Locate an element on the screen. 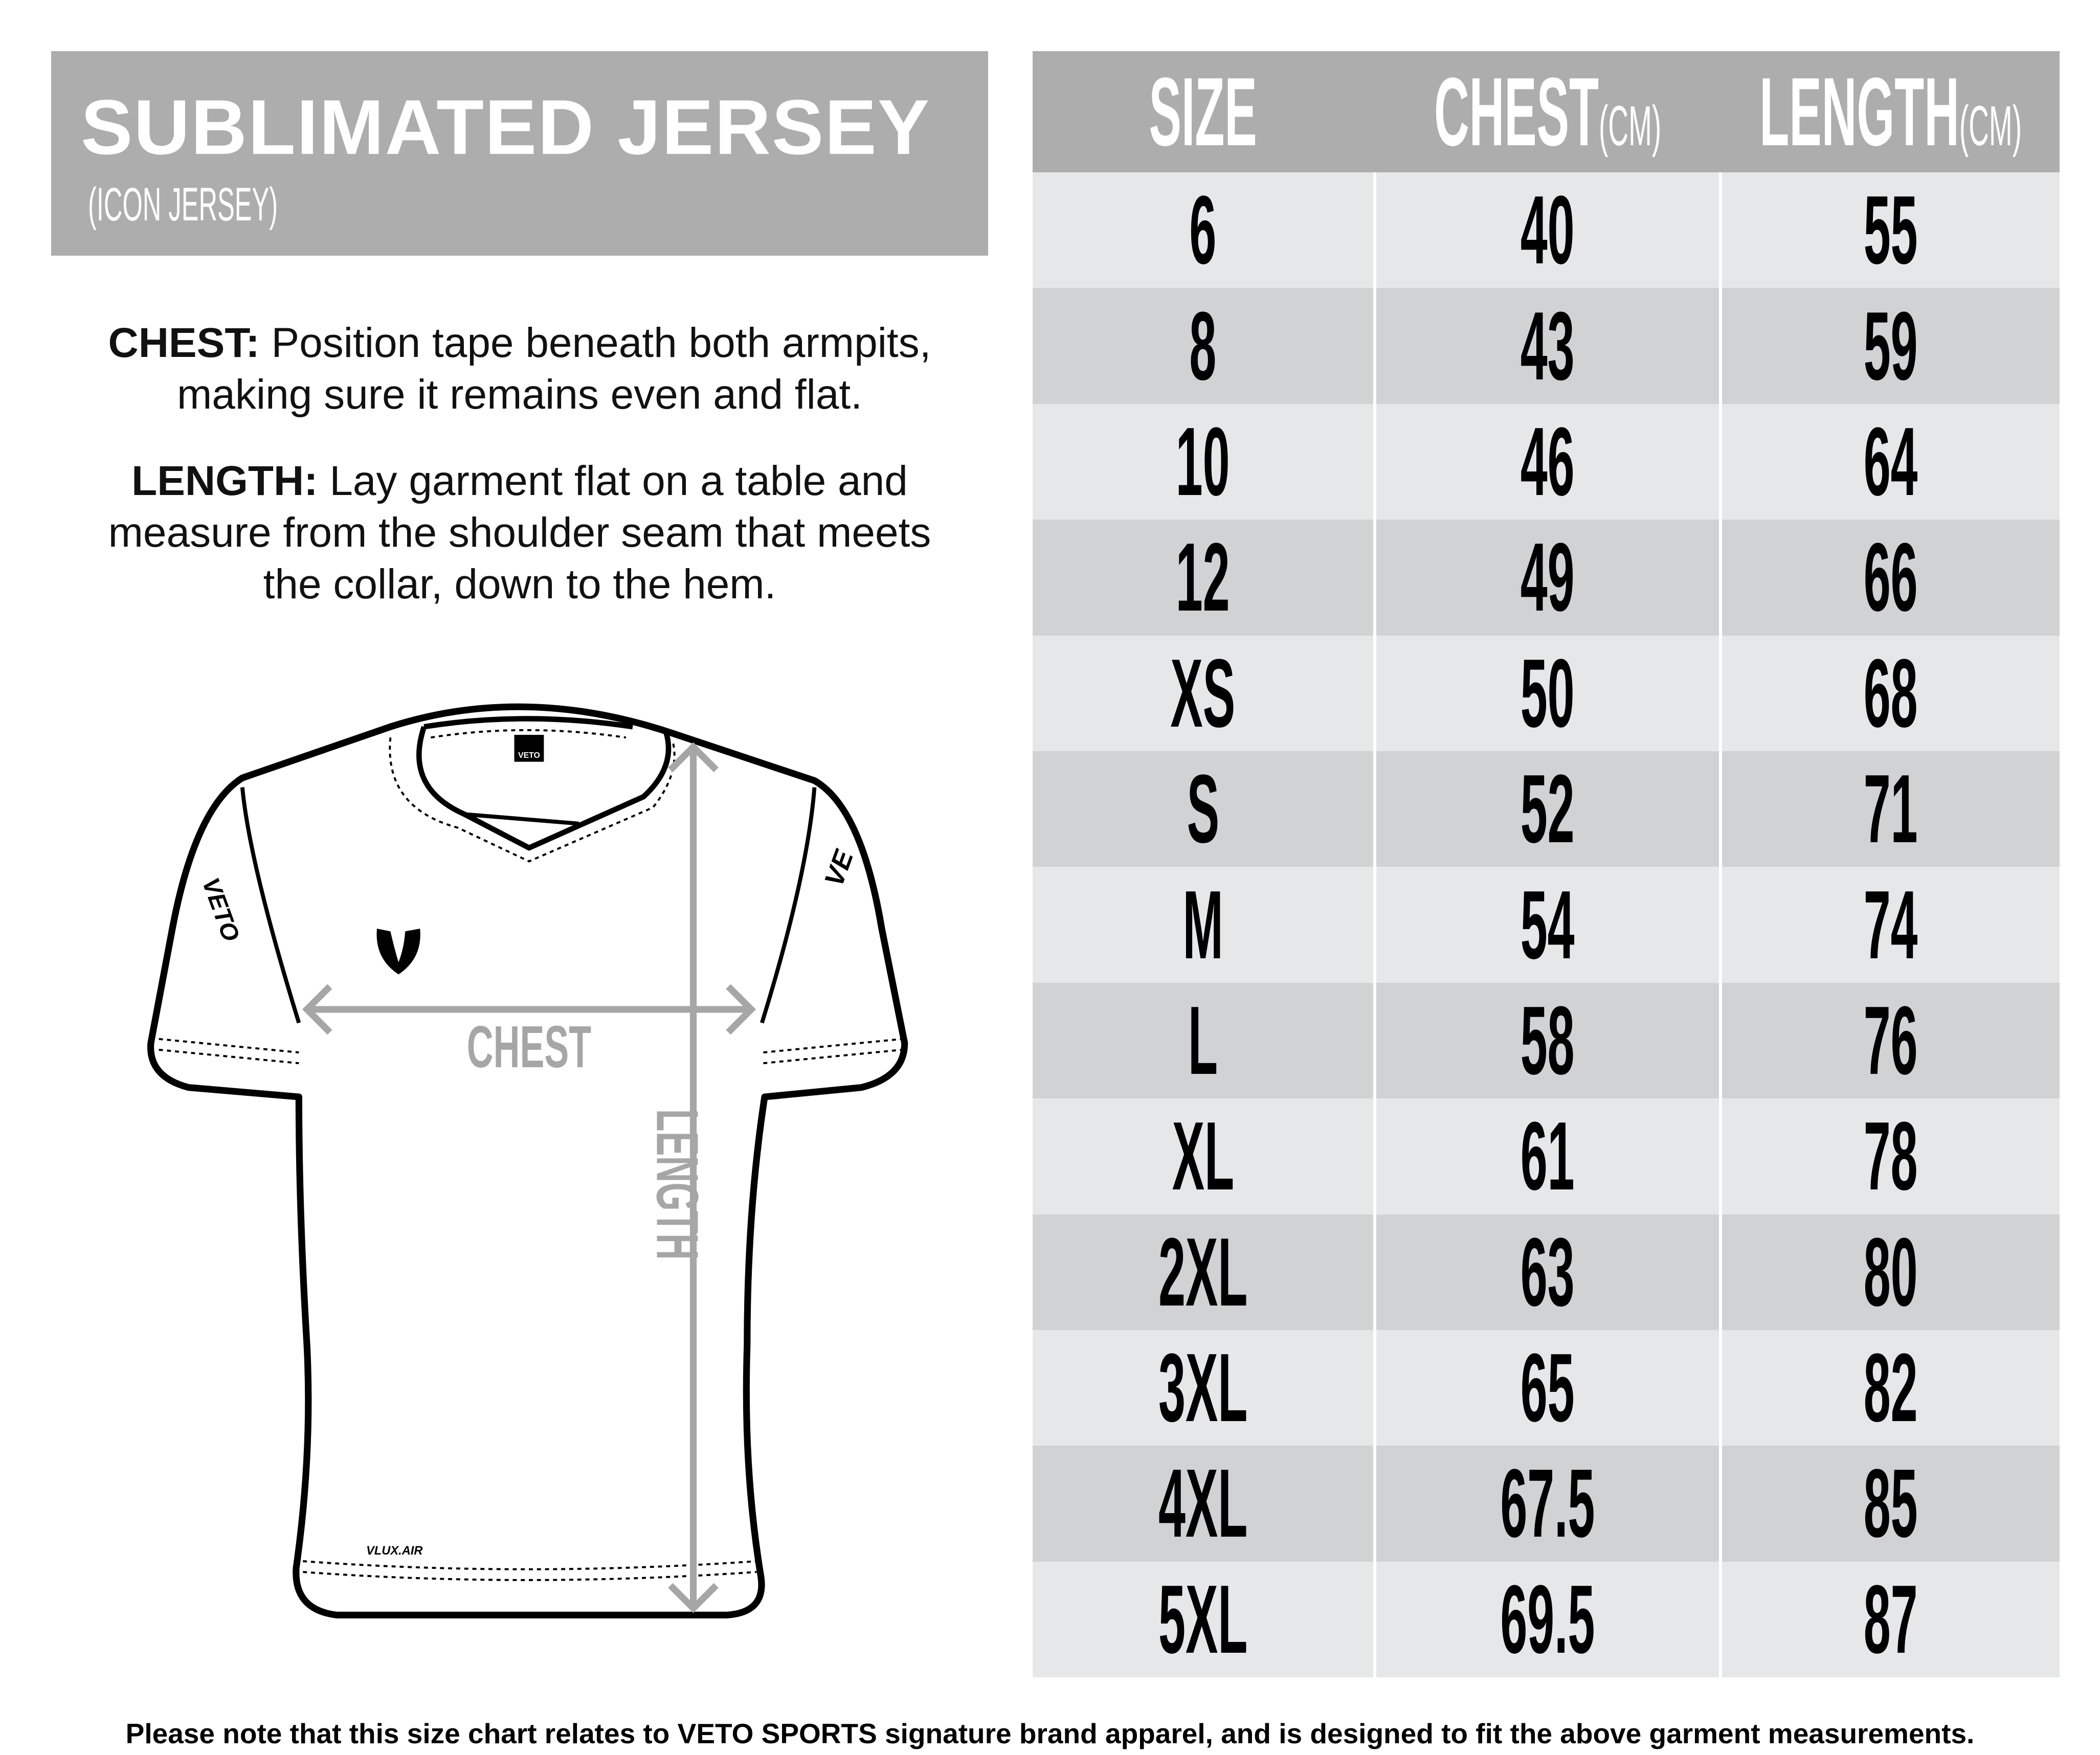 The image size is (2100, 1755). chest-value: 50 is located at coordinates (1548, 693).